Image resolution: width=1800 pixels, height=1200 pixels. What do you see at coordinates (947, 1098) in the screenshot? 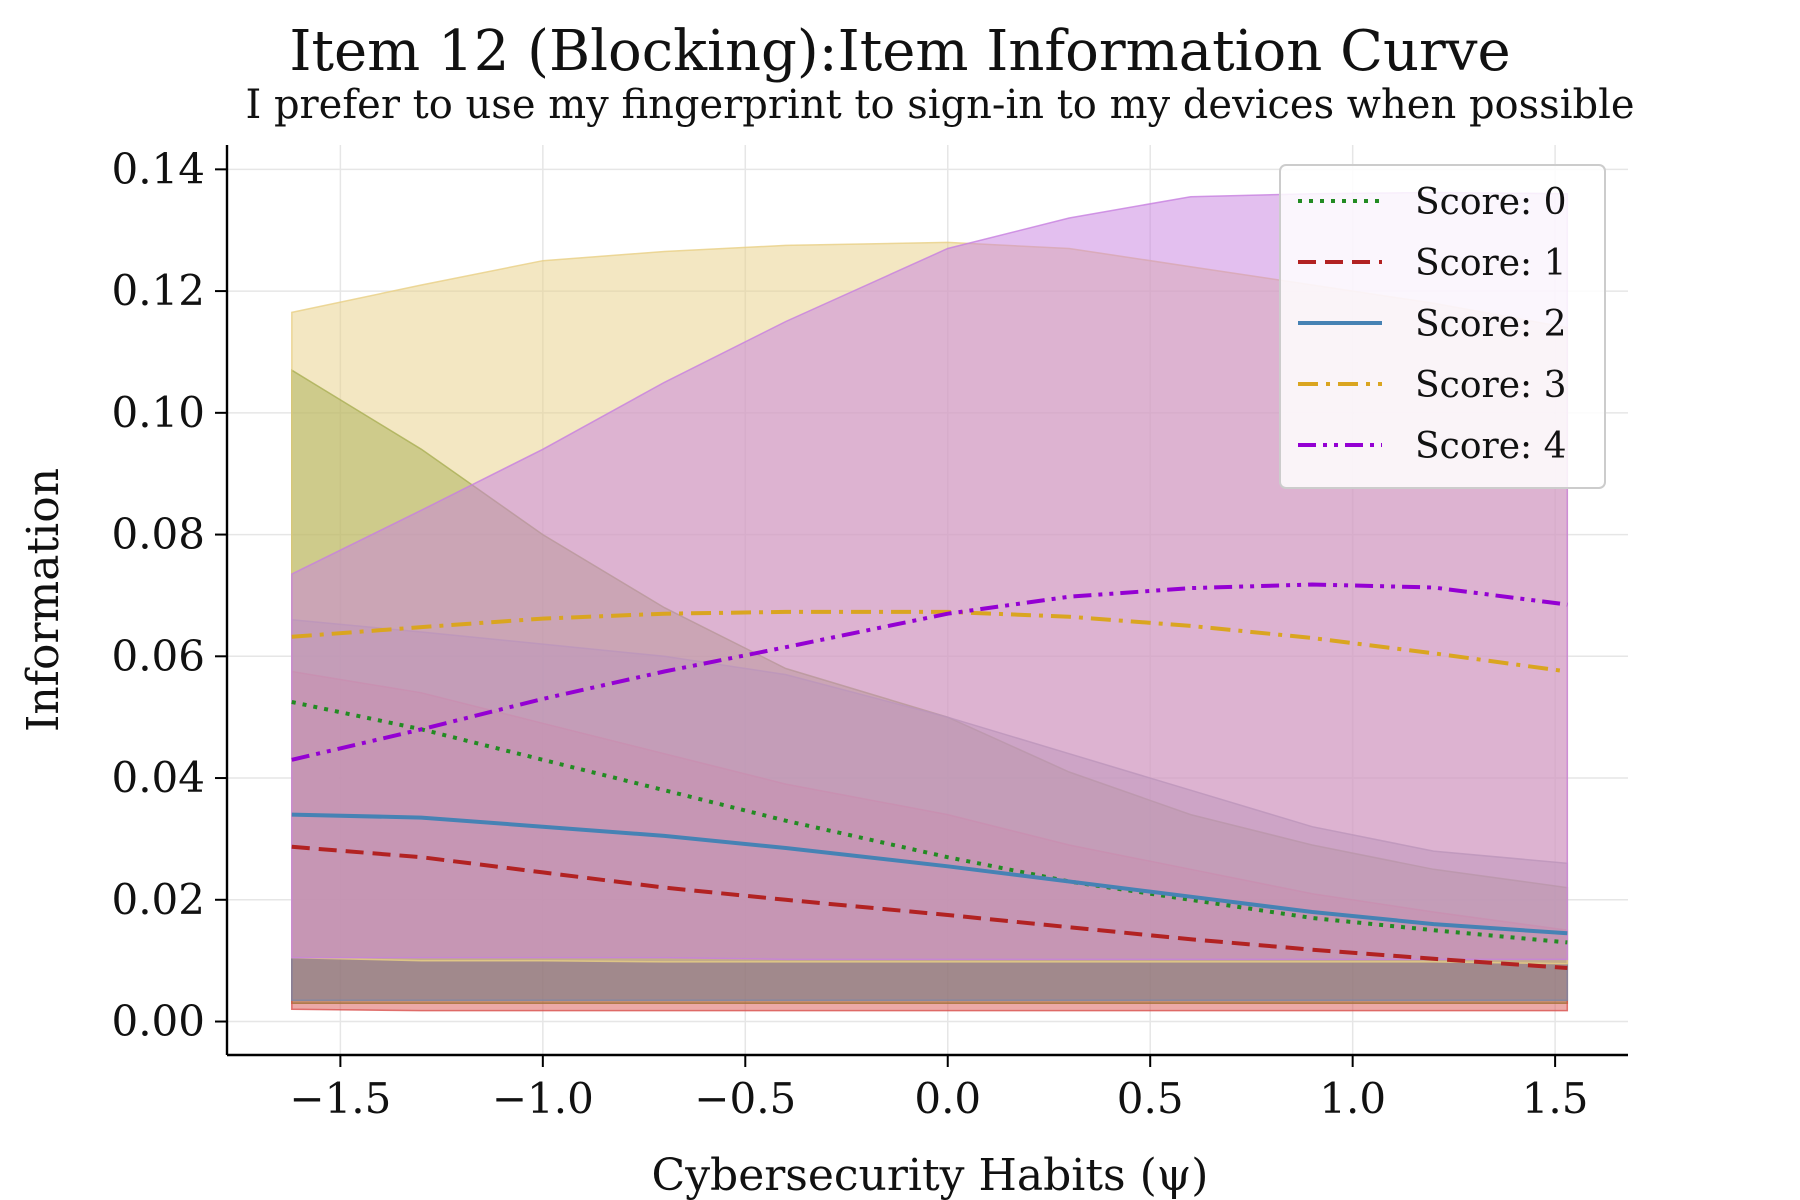
I see `x-tick-label: 0.0` at bounding box center [947, 1098].